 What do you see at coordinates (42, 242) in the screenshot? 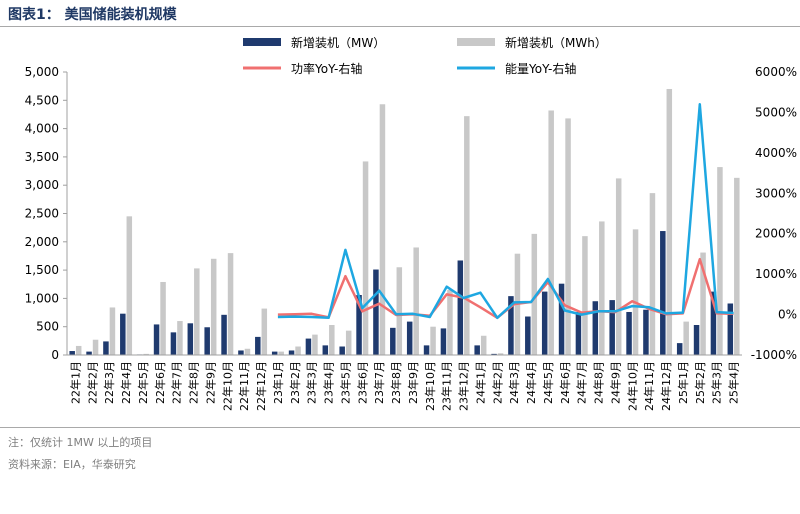
I see `left-tick-label: 2,000` at bounding box center [42, 242].